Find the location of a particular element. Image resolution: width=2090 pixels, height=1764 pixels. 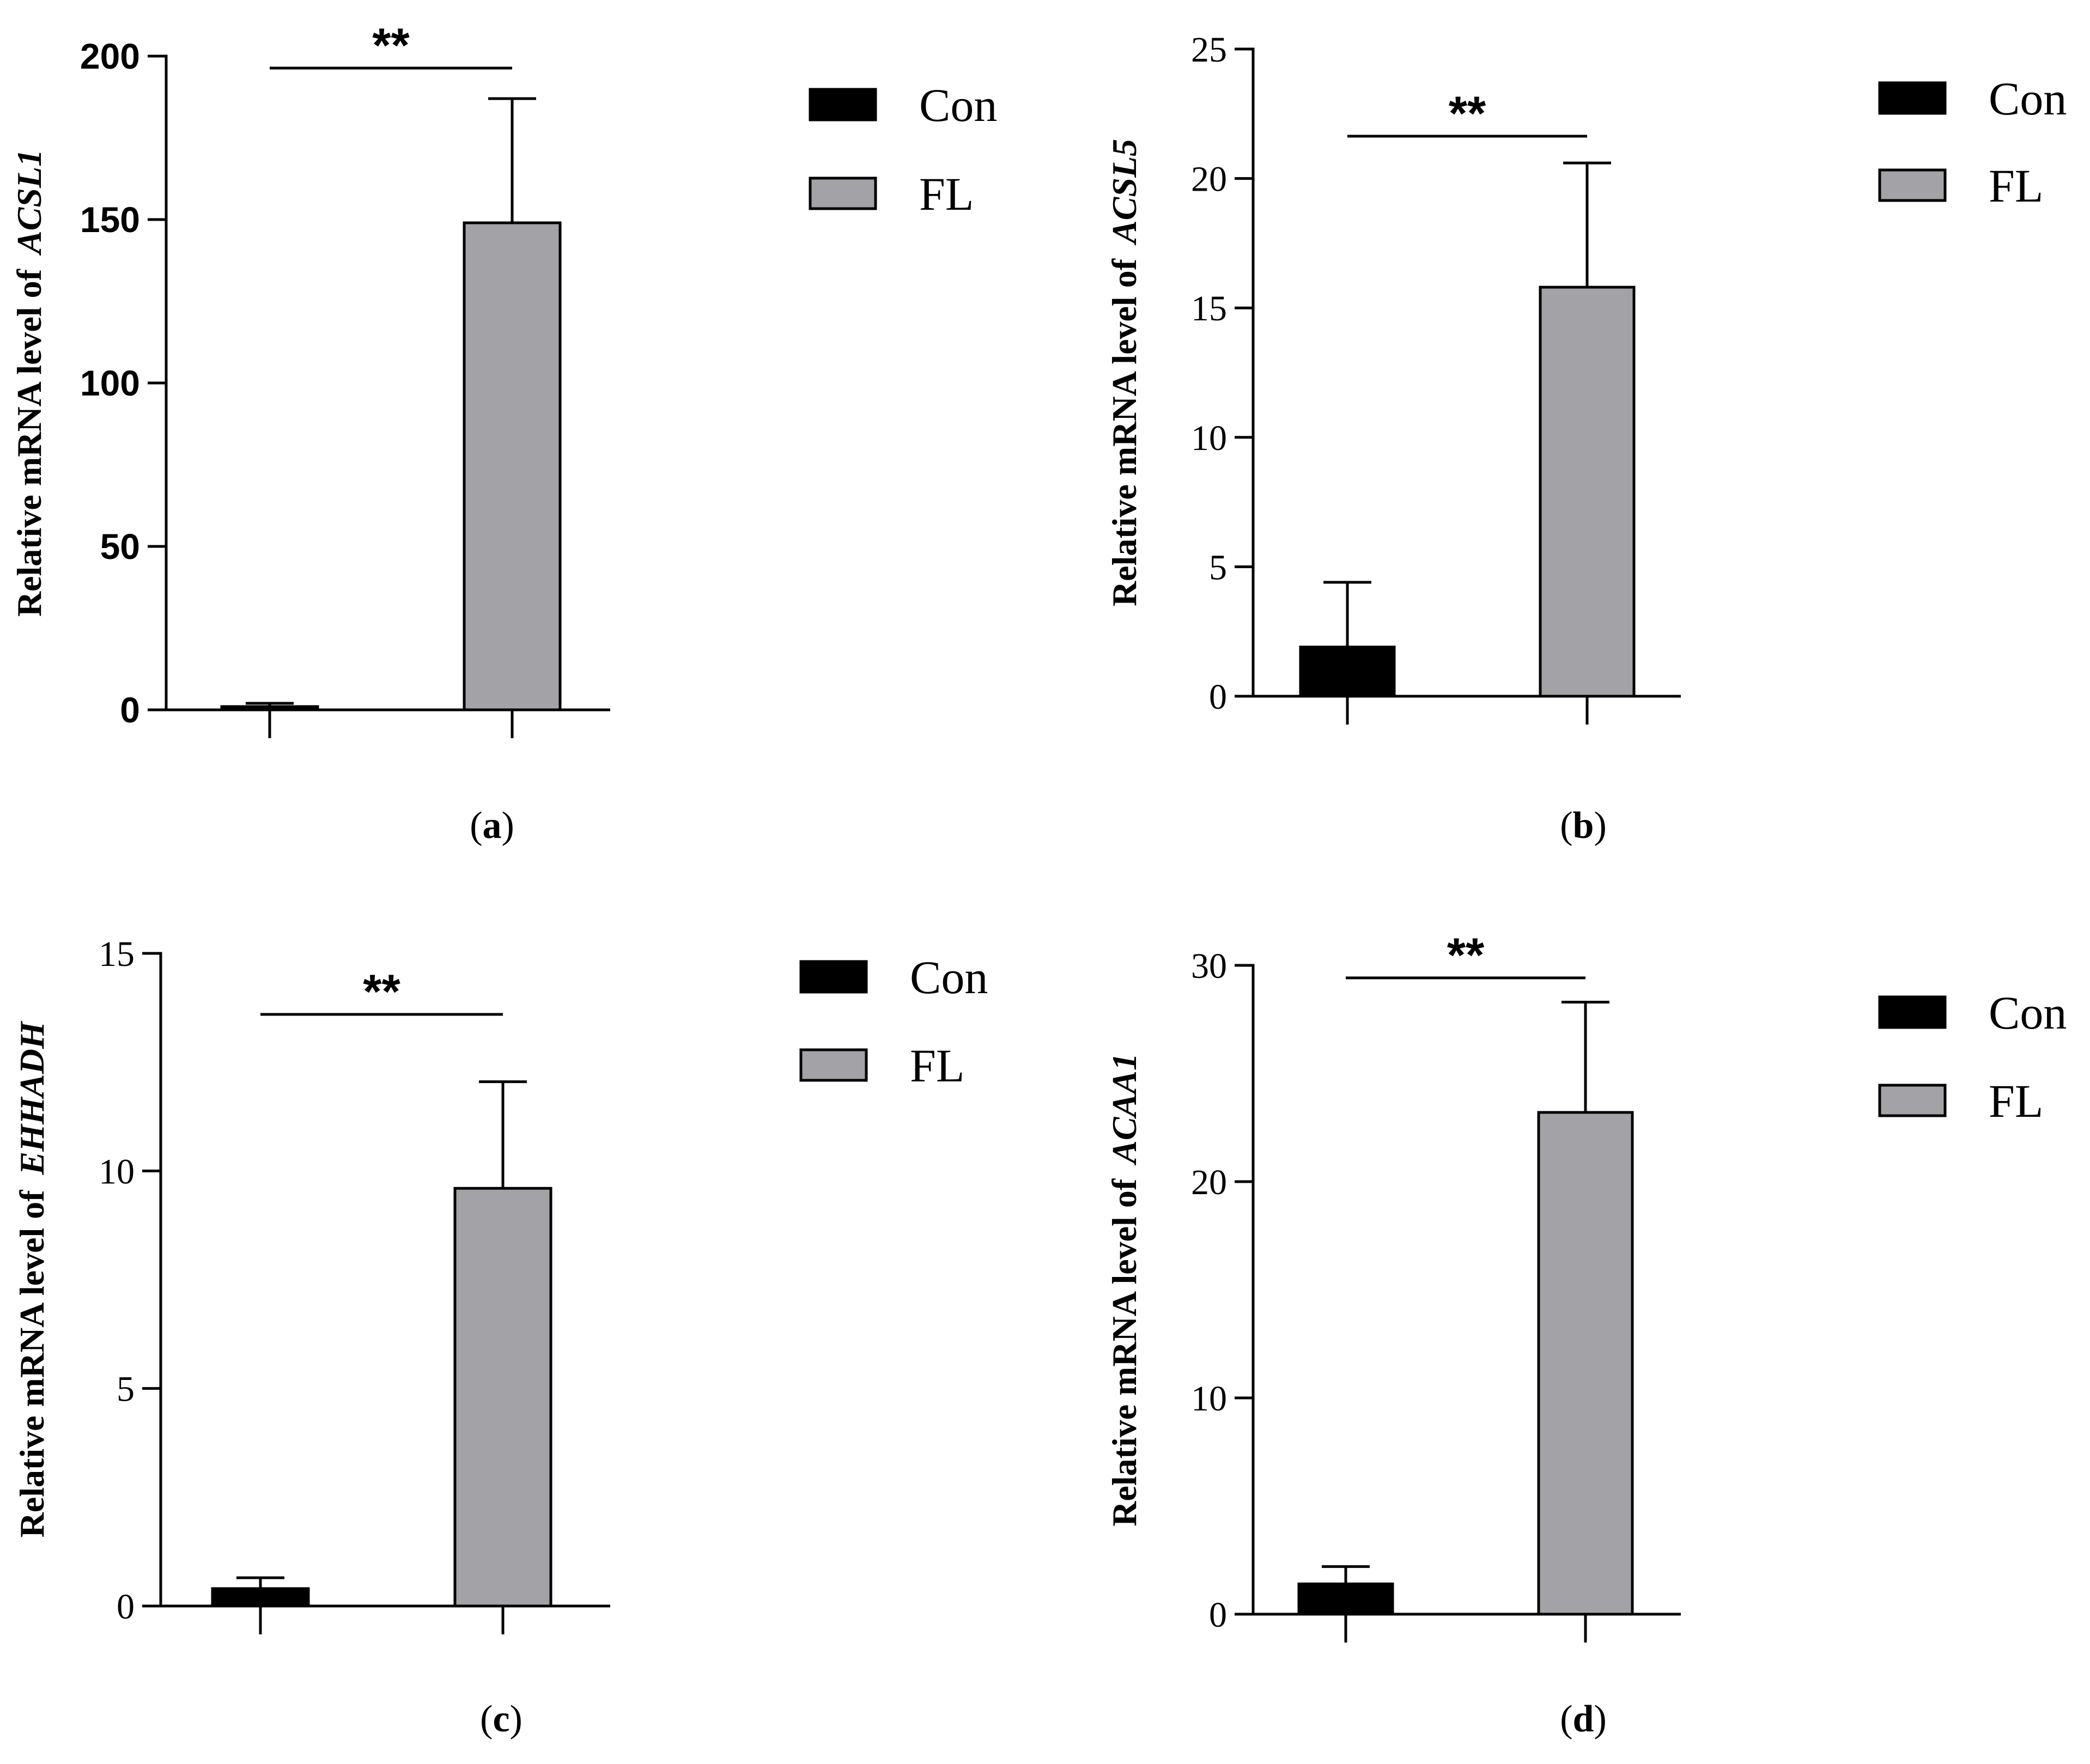

y-axis-label: Relative mRNA level of ACAA1 is located at coordinates (1124, 1289).